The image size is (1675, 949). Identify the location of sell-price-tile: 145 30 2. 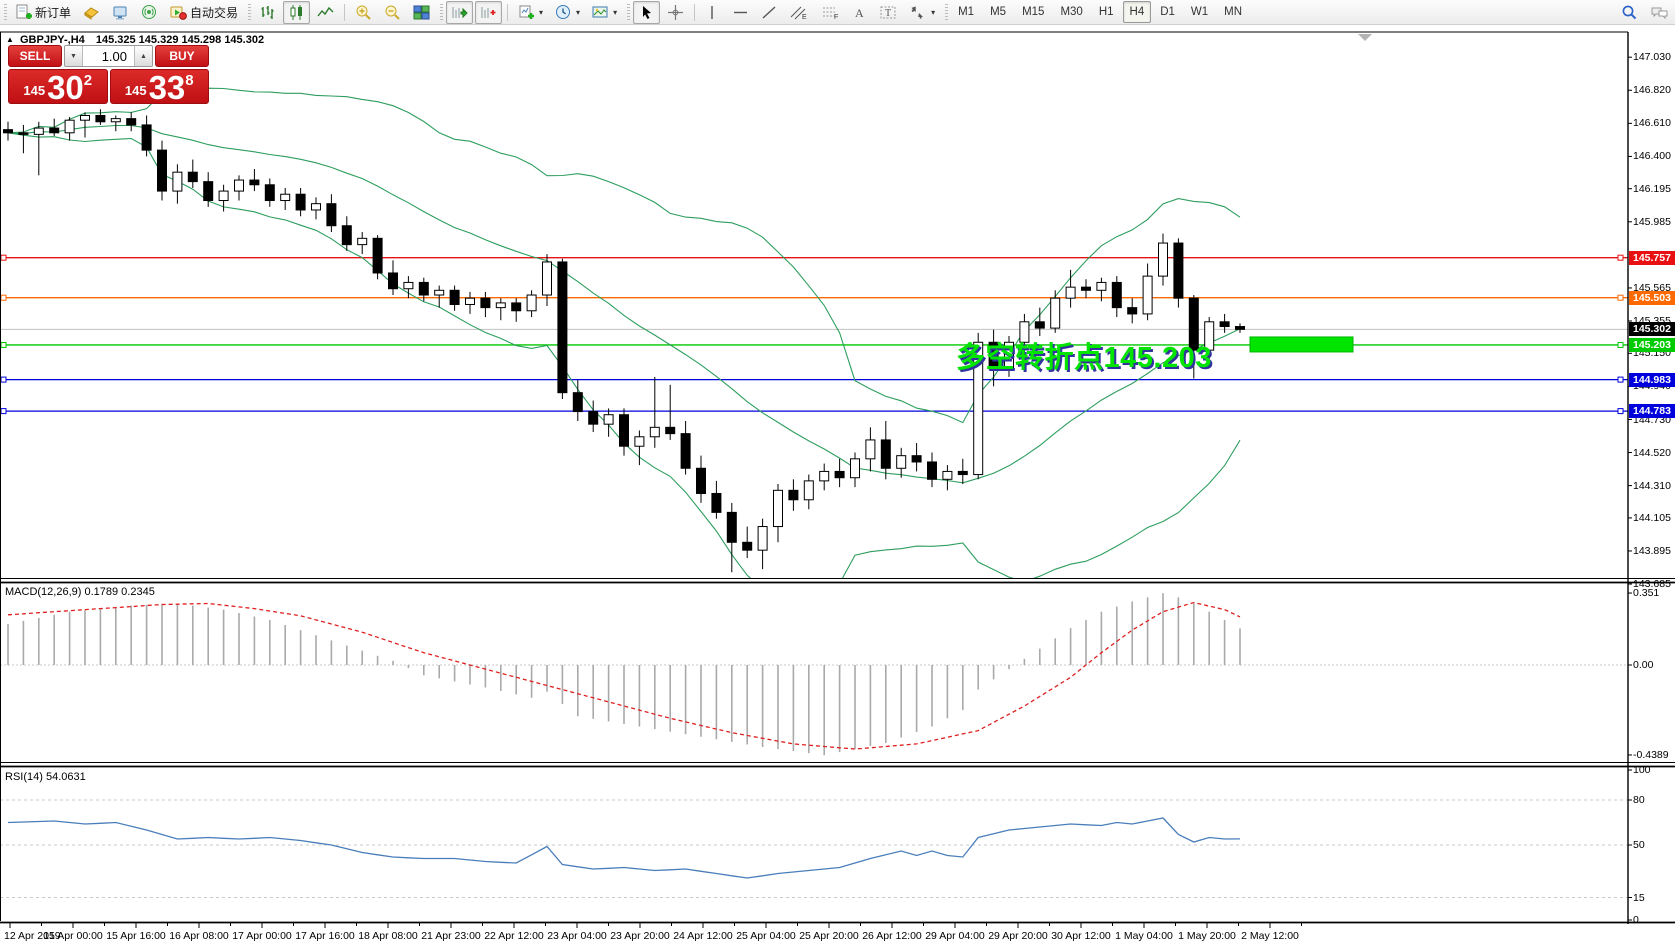
(58, 86).